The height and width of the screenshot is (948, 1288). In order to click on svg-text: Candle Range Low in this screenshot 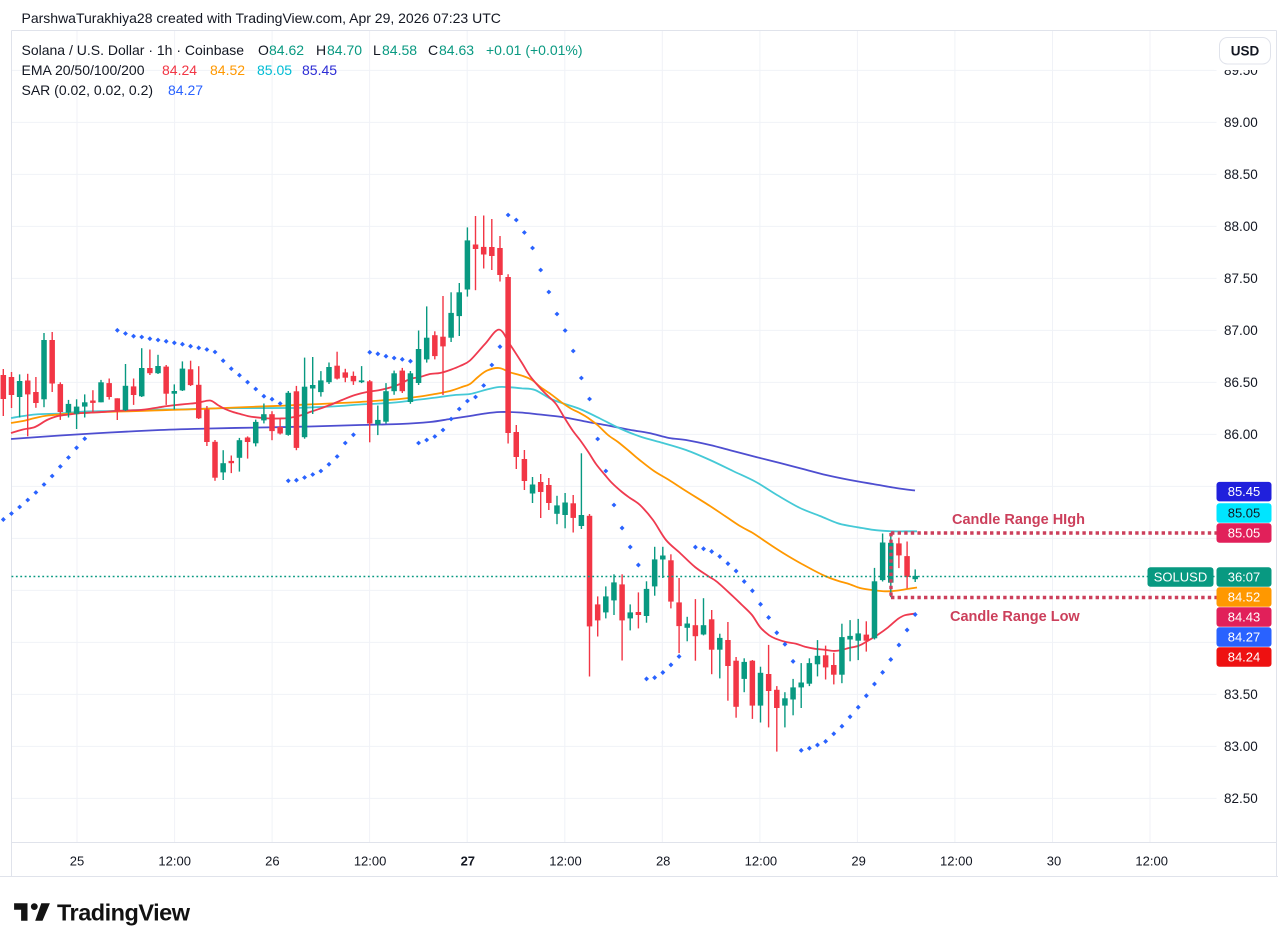, I will do `click(1015, 617)`.